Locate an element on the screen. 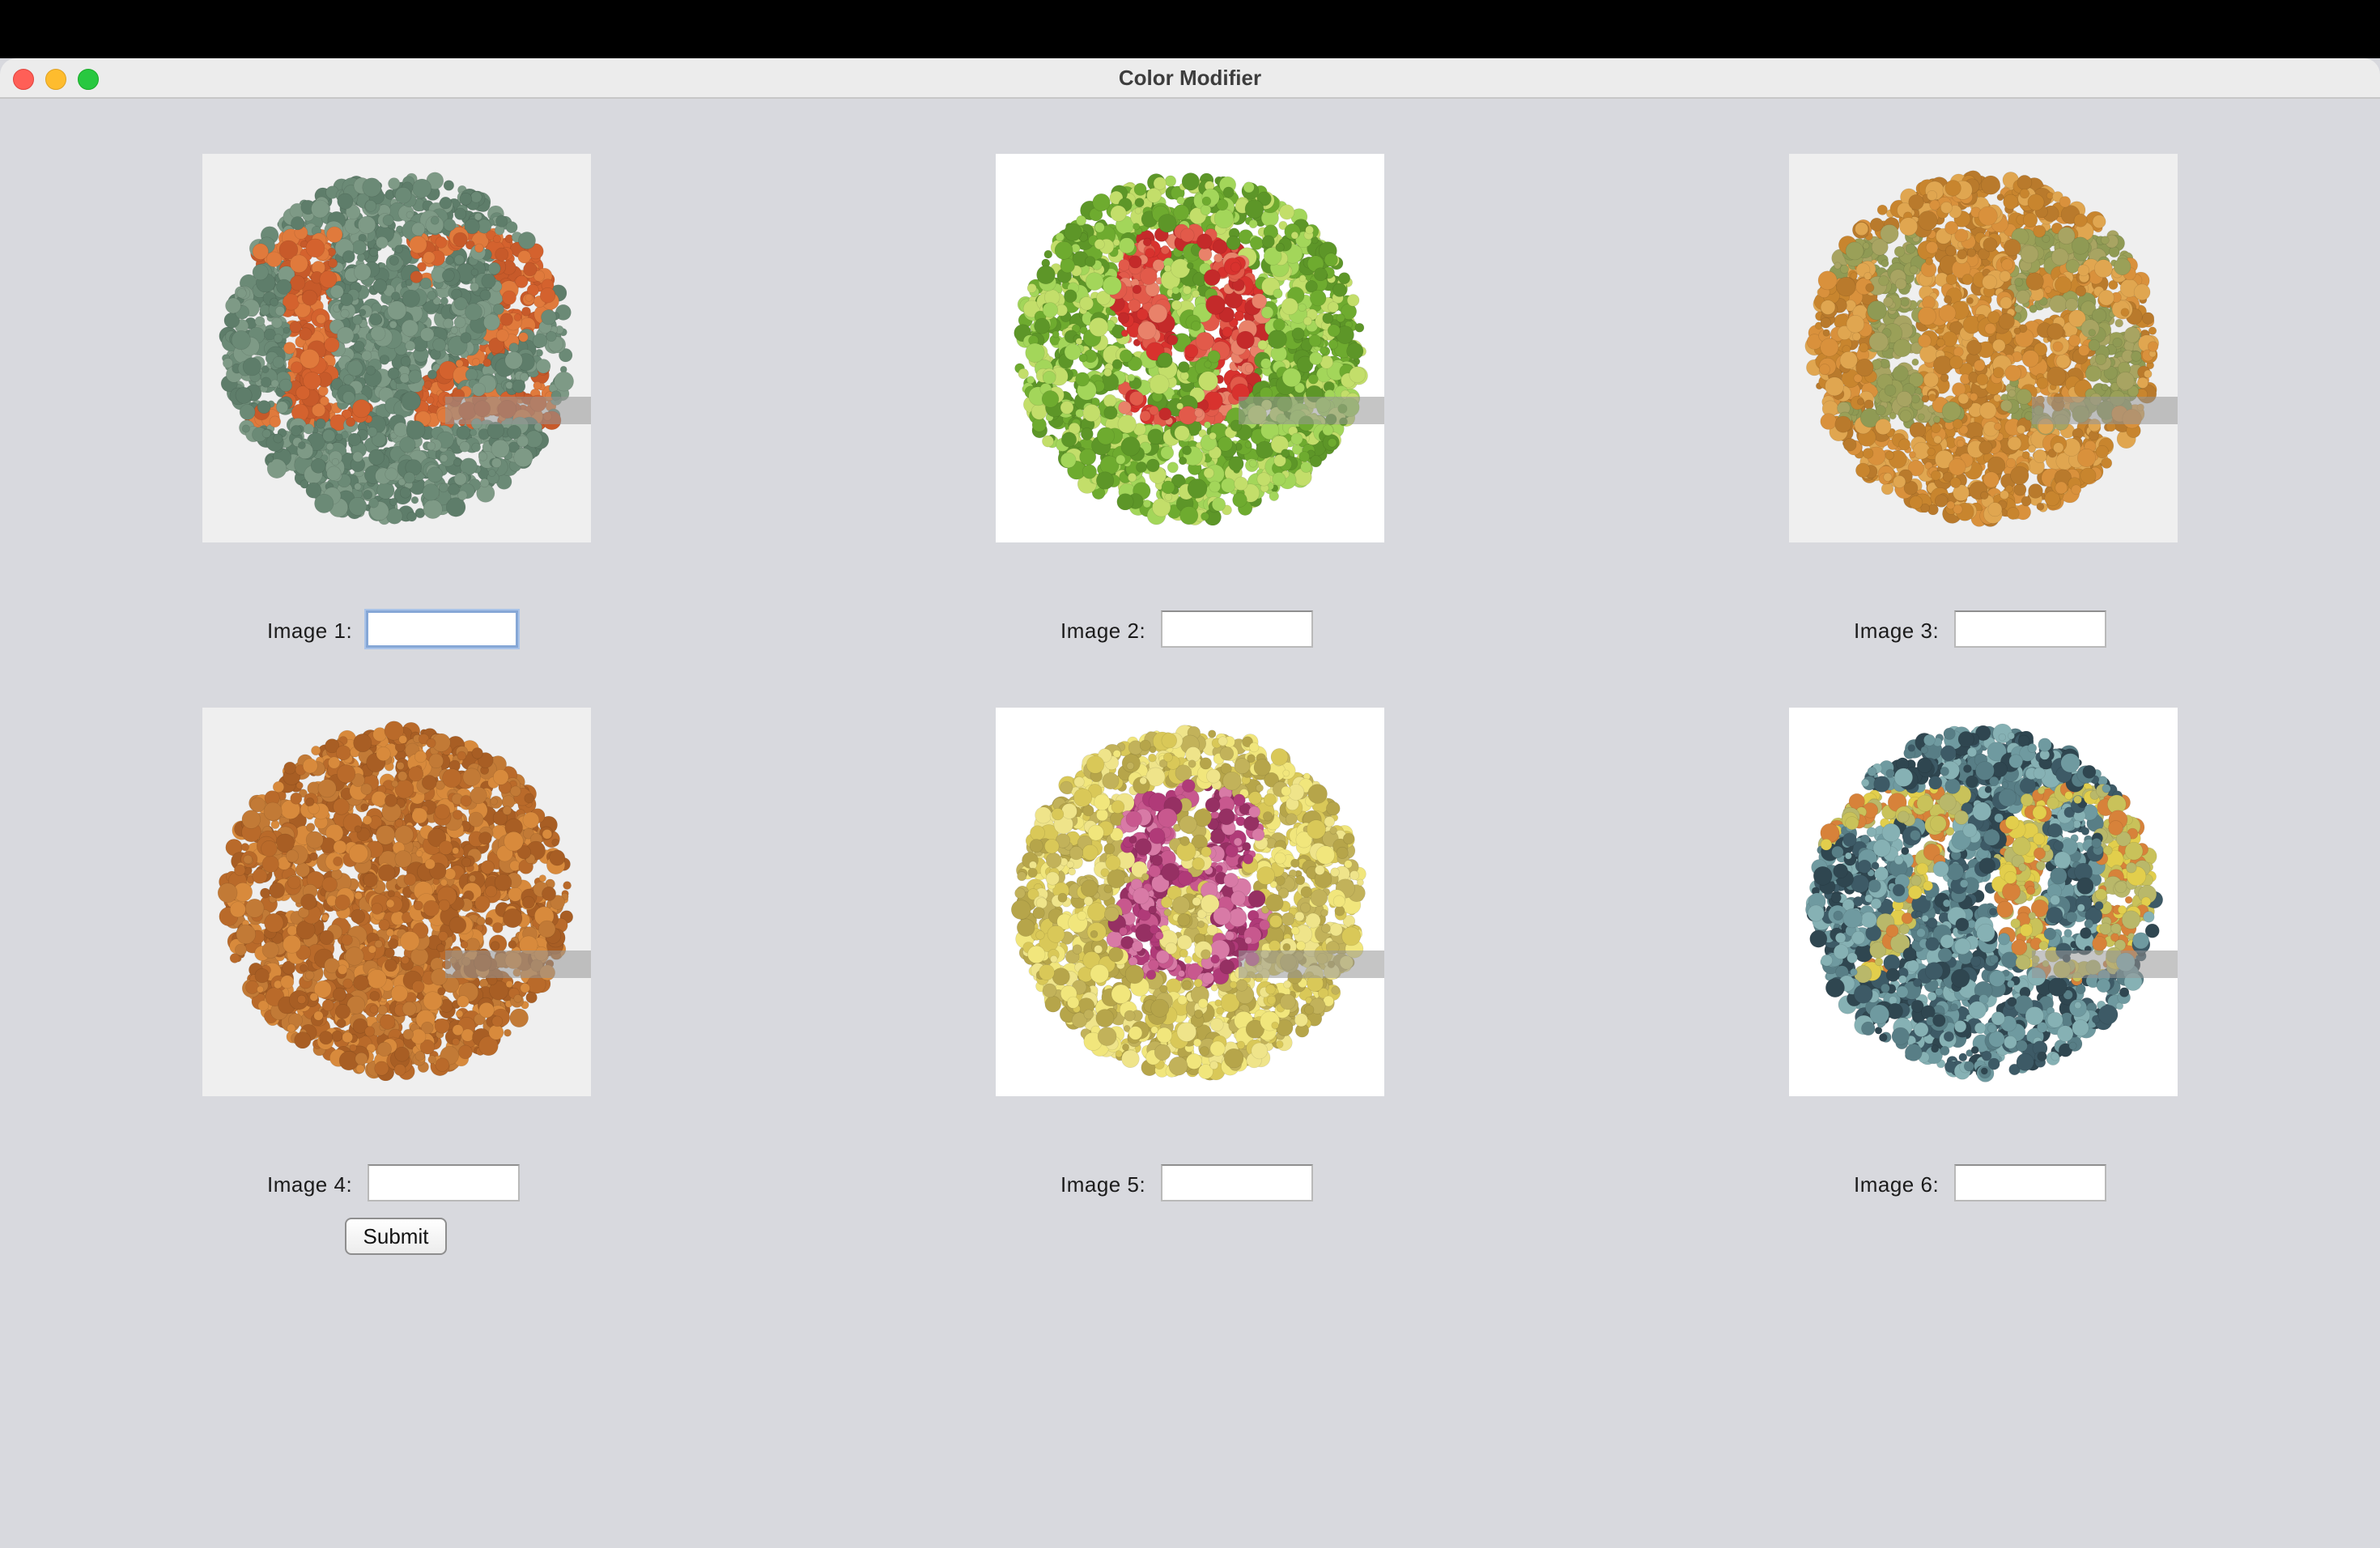 The height and width of the screenshot is (1548, 2380). ishihara-plate-70-icon is located at coordinates (1984, 902).